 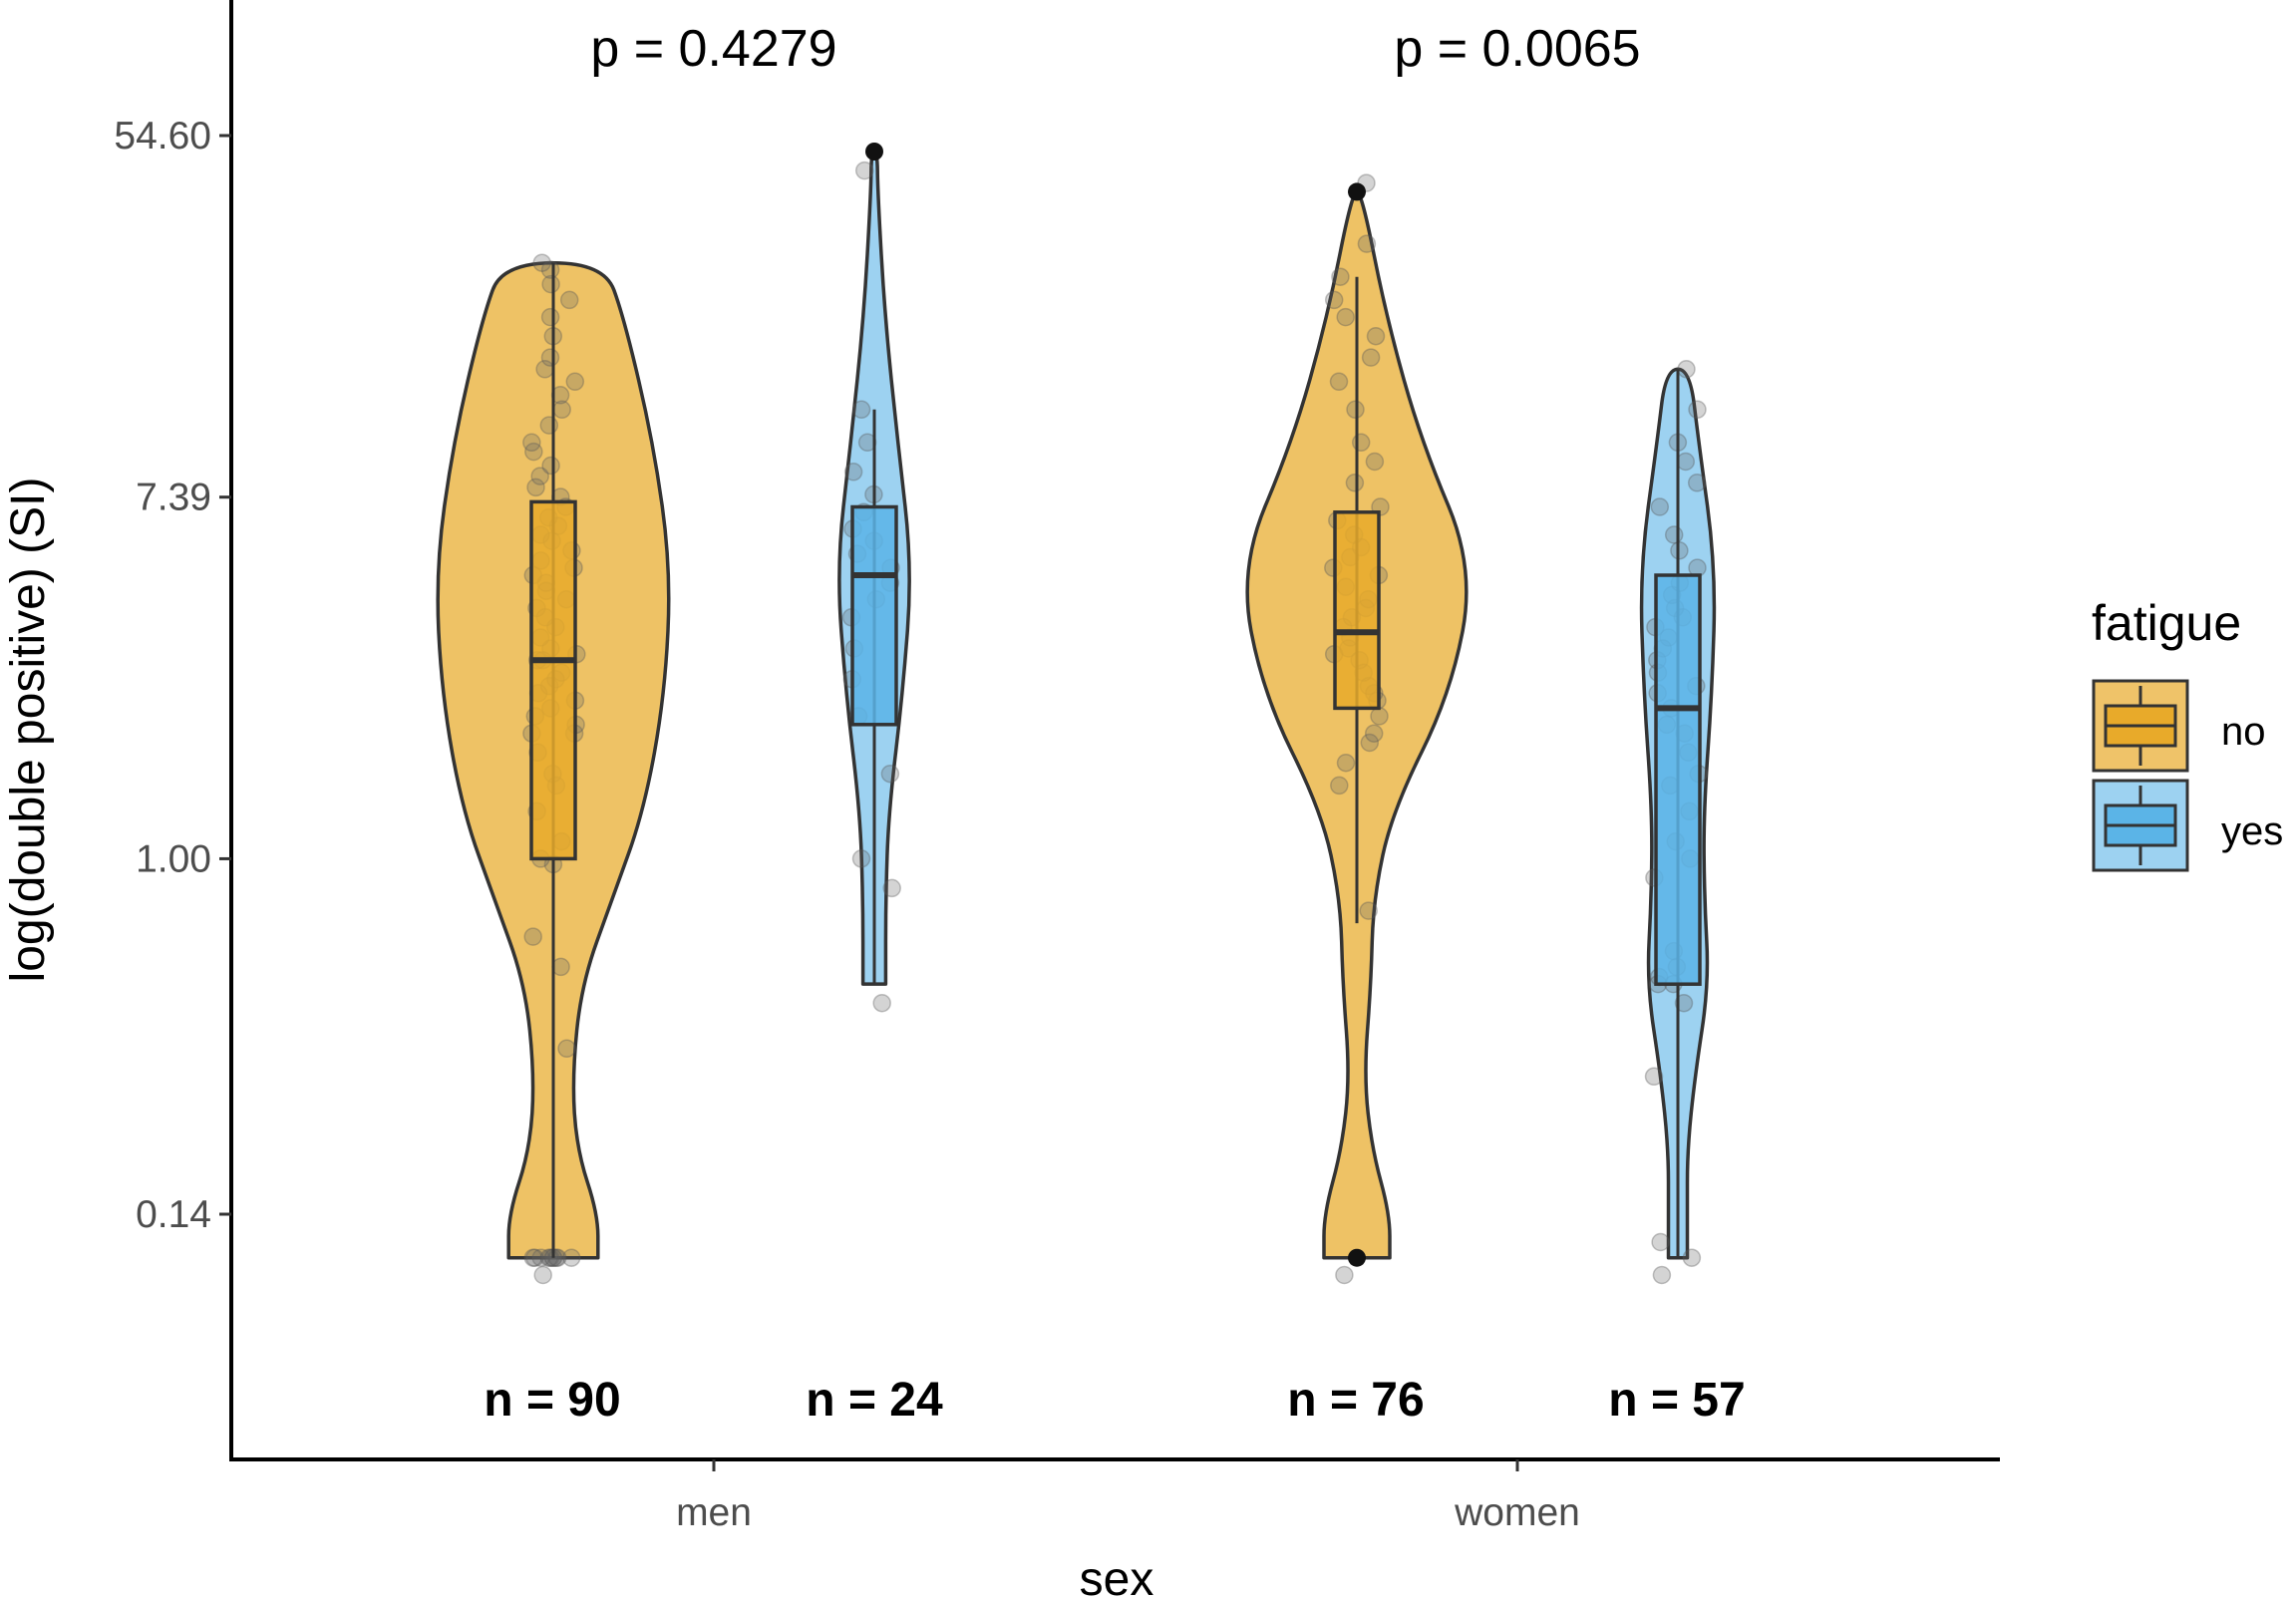 I want to click on y-tick-label: 7.39, so click(x=173, y=498).